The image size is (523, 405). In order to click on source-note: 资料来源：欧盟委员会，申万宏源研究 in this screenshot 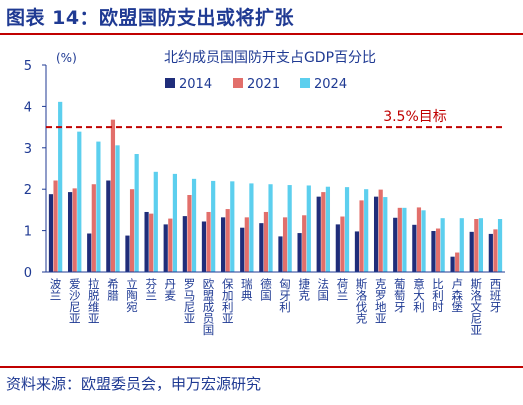, I will do `click(134, 384)`.